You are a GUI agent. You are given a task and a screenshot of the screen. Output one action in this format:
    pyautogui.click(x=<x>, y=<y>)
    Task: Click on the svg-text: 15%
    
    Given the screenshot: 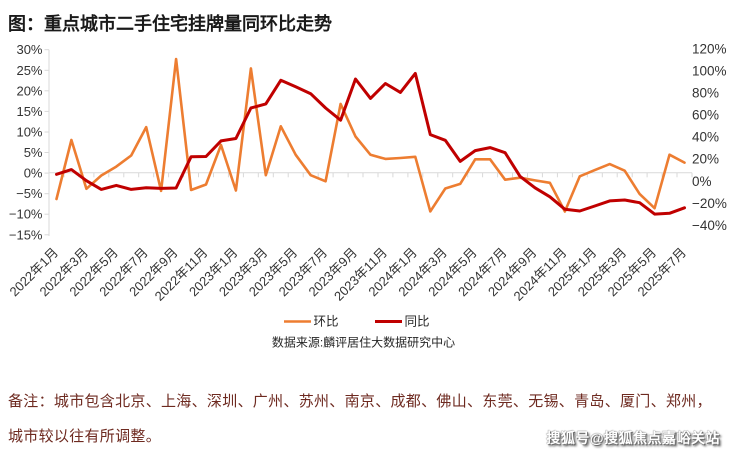 What is the action you would take?
    pyautogui.click(x=29, y=111)
    